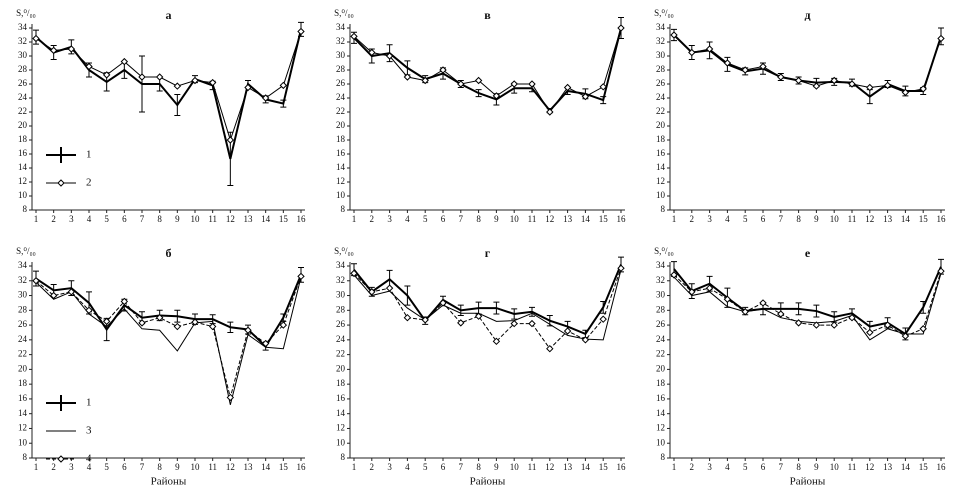  I want to click on x-tick-label: 2, so click(53, 467).